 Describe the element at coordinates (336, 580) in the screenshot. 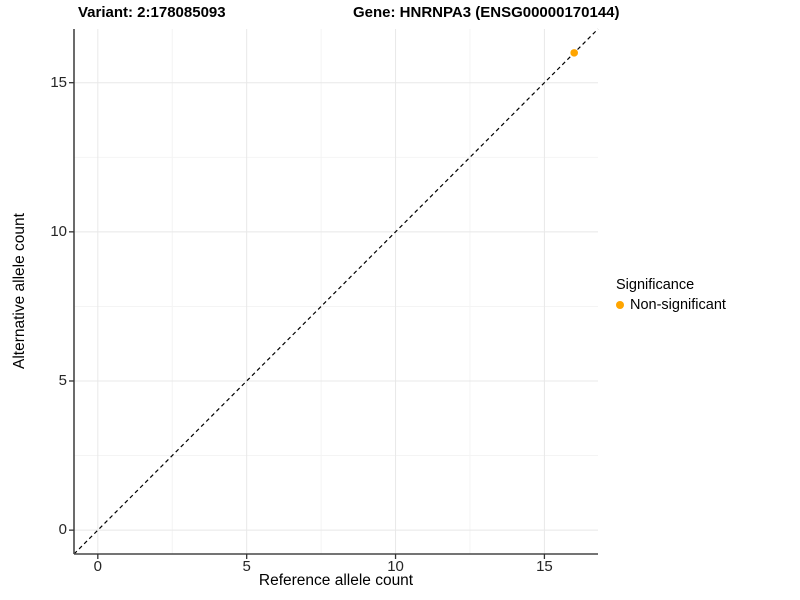

I see `x-axis-title: Reference allele count` at that location.